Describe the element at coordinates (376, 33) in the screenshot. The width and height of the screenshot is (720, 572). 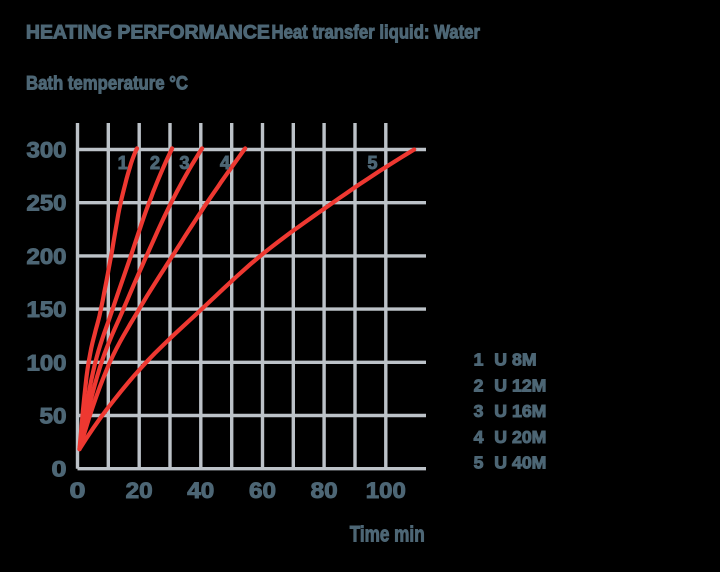
I see `svg-text: Heat transfer liquid: Water` at that location.